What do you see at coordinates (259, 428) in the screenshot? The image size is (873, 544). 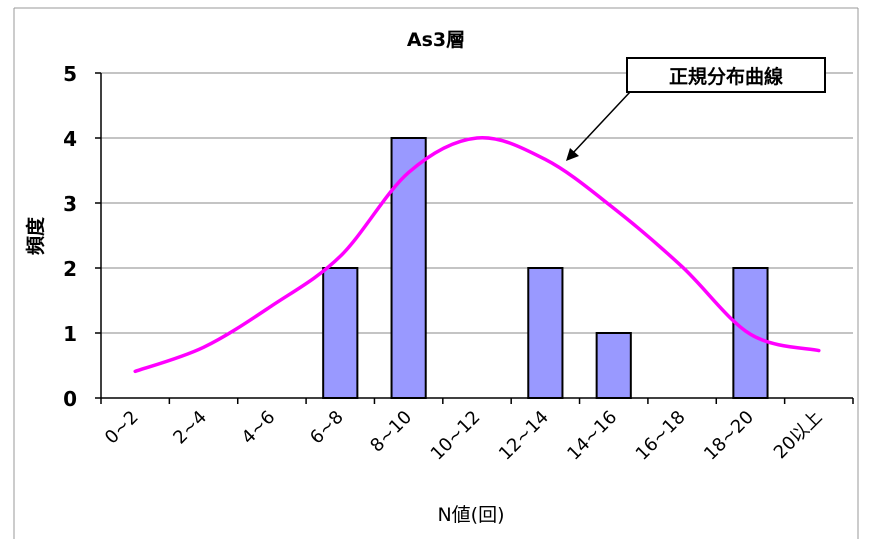 I see `x-tick-label: 4~6` at bounding box center [259, 428].